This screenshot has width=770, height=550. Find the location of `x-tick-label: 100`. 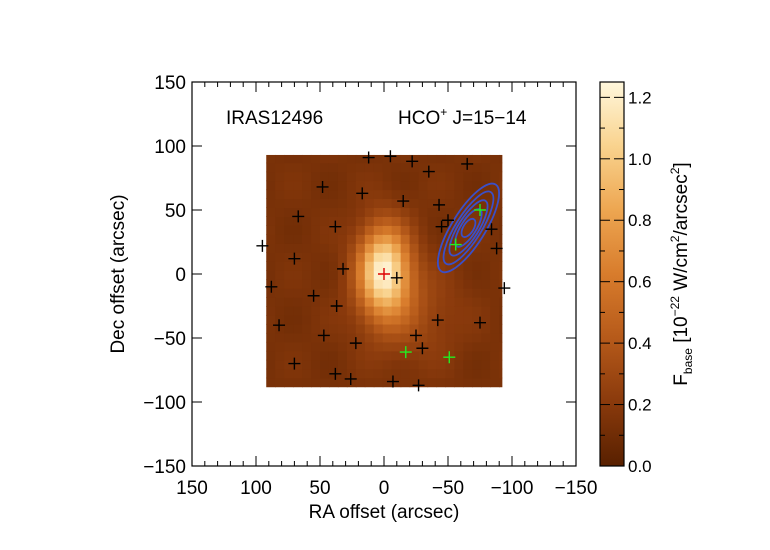

x-tick-label: 100 is located at coordinates (256, 488).